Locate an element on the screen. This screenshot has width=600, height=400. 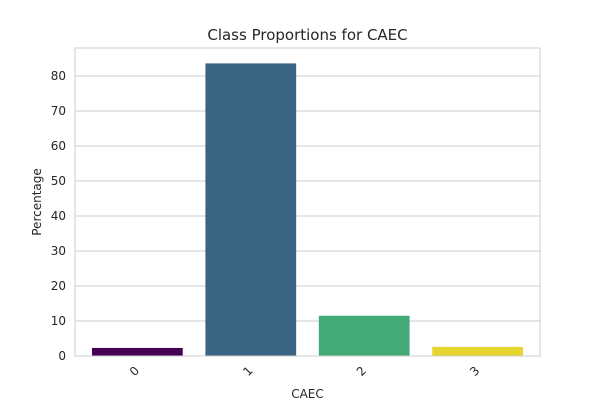
y-ticks: 0 10 20 30 40 50 60 70 80 is located at coordinates (58, 216).